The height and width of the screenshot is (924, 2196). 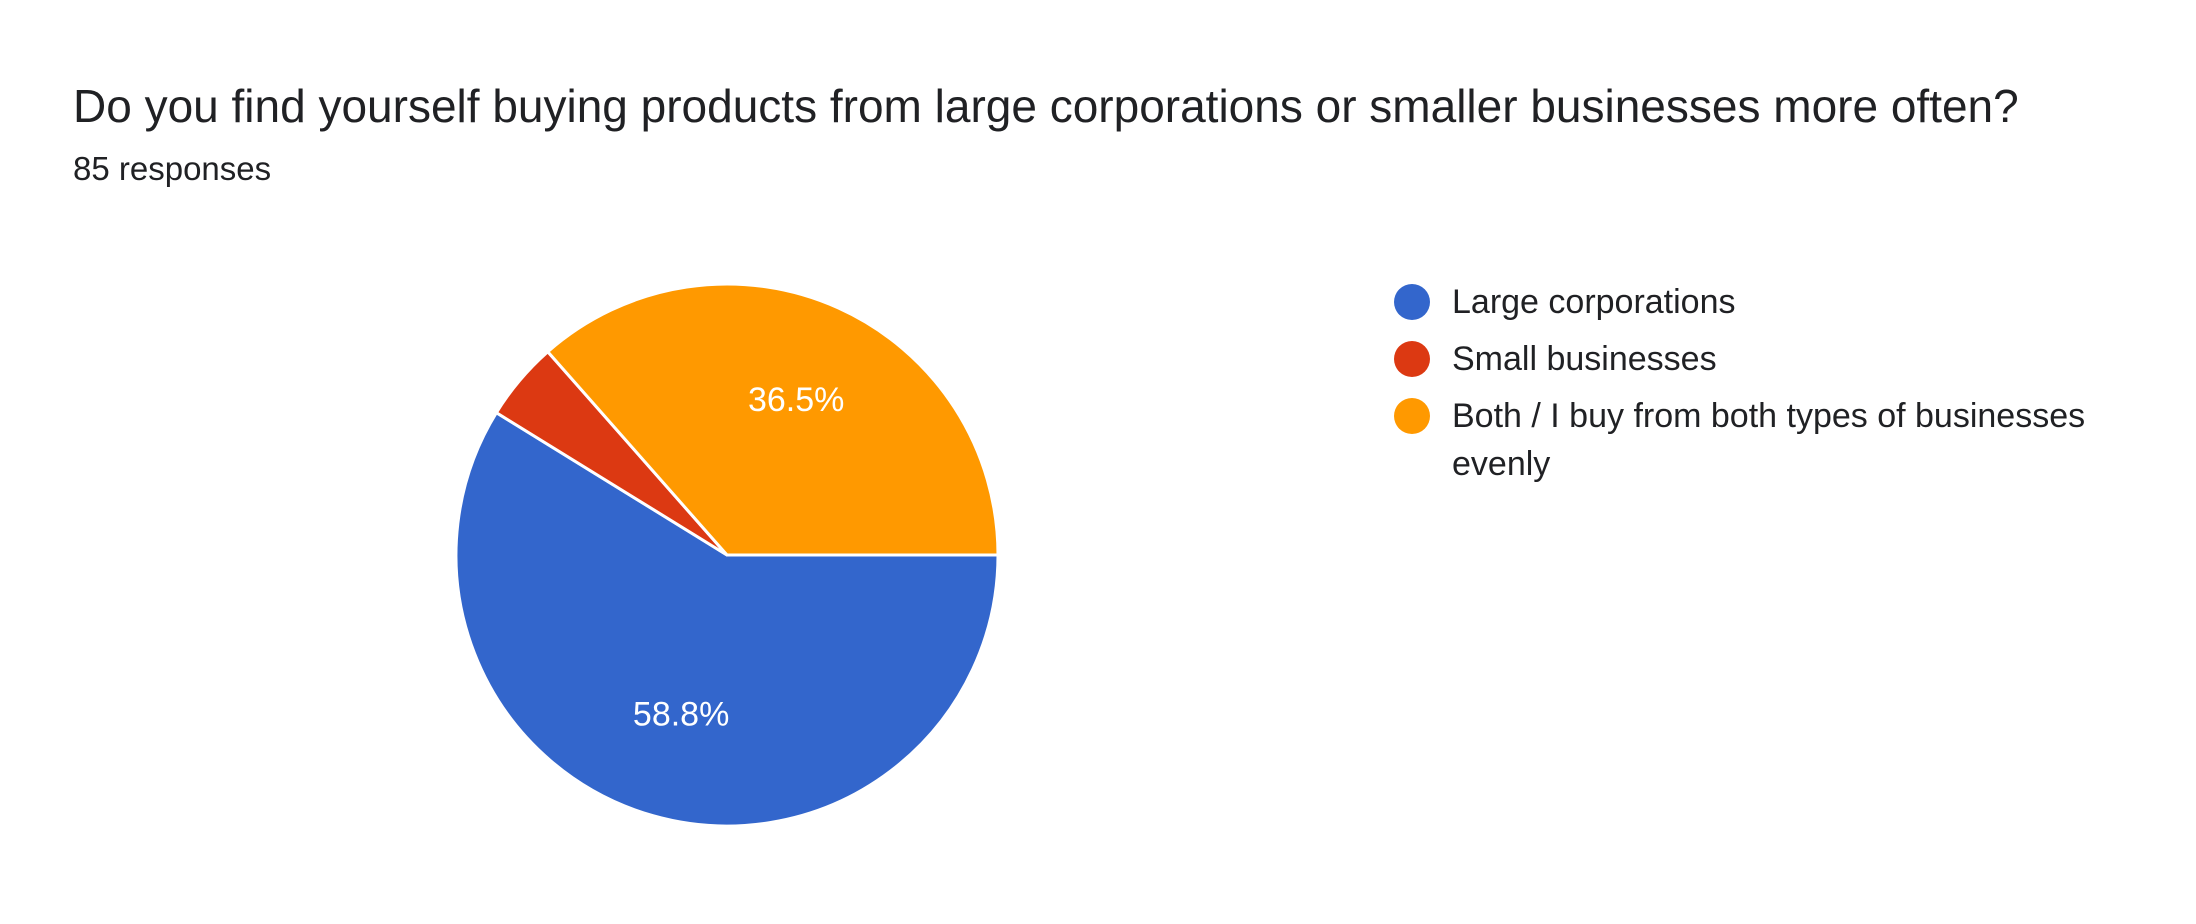 I want to click on pie-slice-both-i-buy-from-both-types-of-businesses-evenly, so click(x=772, y=419).